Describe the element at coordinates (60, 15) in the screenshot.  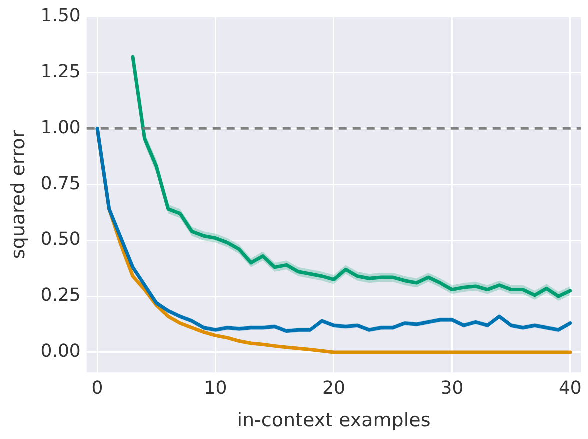
I see `y-tick-label: 1.50` at that location.